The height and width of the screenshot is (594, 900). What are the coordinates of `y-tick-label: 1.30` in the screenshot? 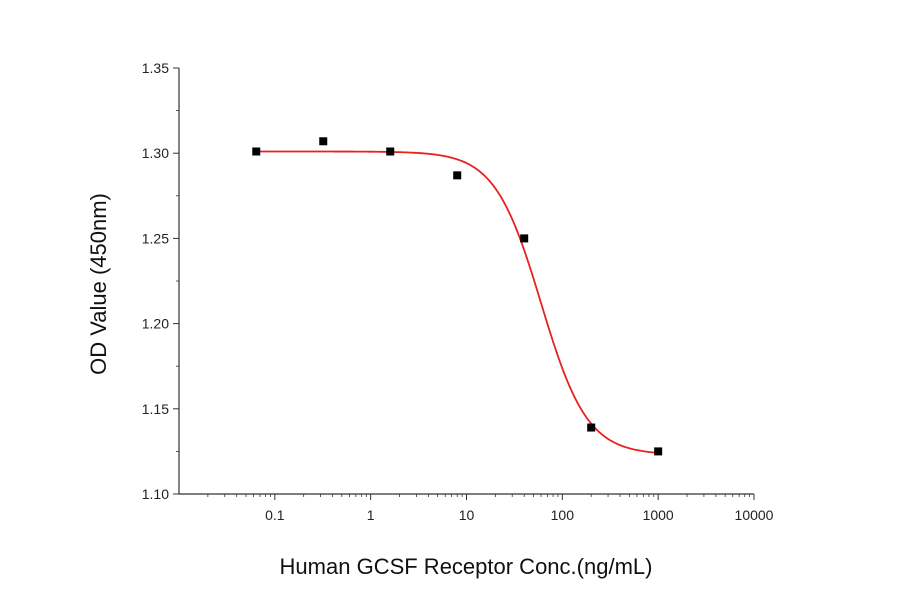 It's located at (155, 153).